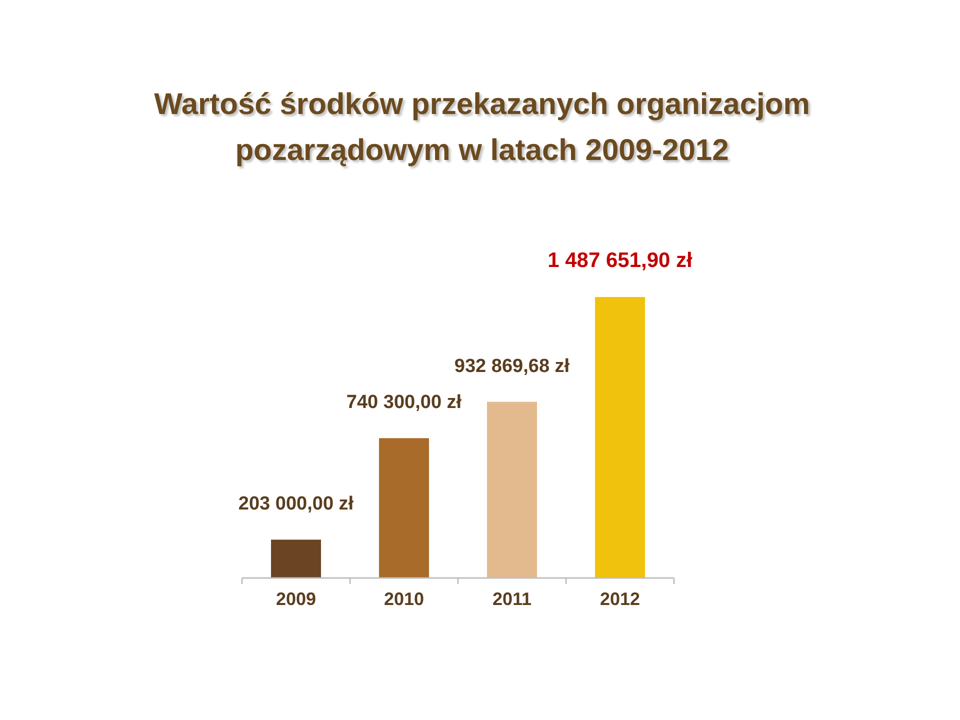 Image resolution: width=960 pixels, height=720 pixels. Describe the element at coordinates (512, 366) in the screenshot. I see `data-label: 932 869,68 zł` at that location.